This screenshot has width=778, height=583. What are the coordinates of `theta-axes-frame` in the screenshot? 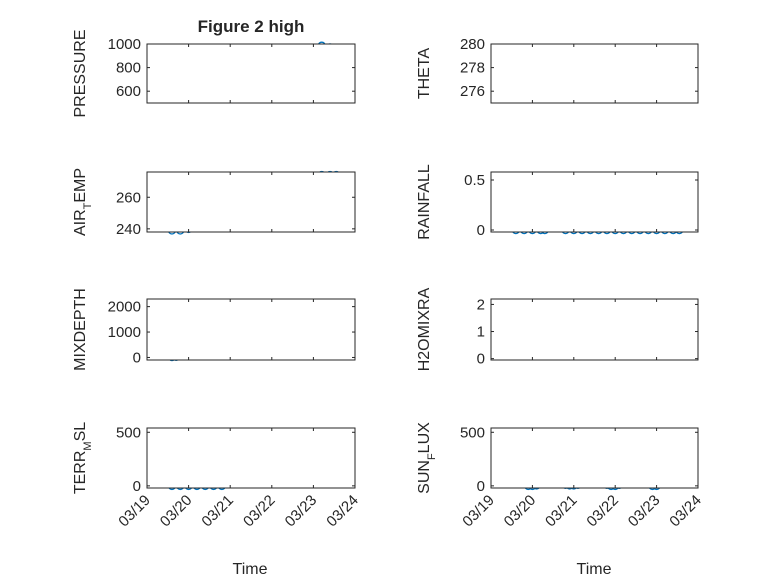 It's located at (594, 73).